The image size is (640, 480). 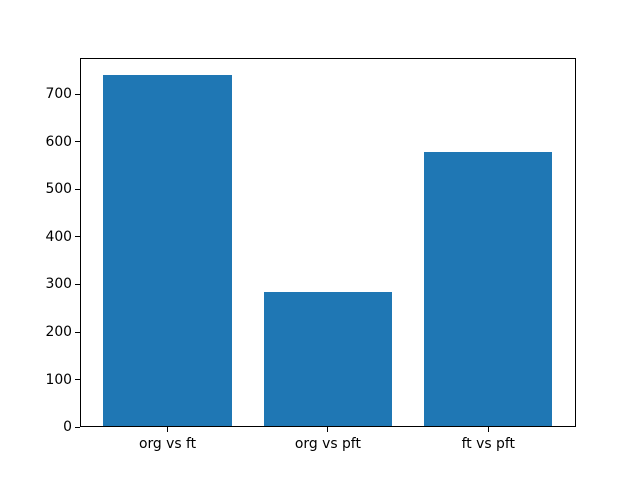 What do you see at coordinates (58, 141) in the screenshot?
I see `y-tick-label: 600` at bounding box center [58, 141].